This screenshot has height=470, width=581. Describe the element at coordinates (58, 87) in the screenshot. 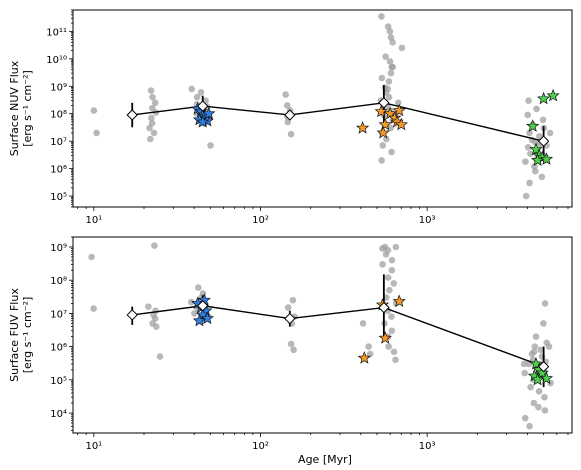

I see `y-tick-label: 10⁹` at that location.